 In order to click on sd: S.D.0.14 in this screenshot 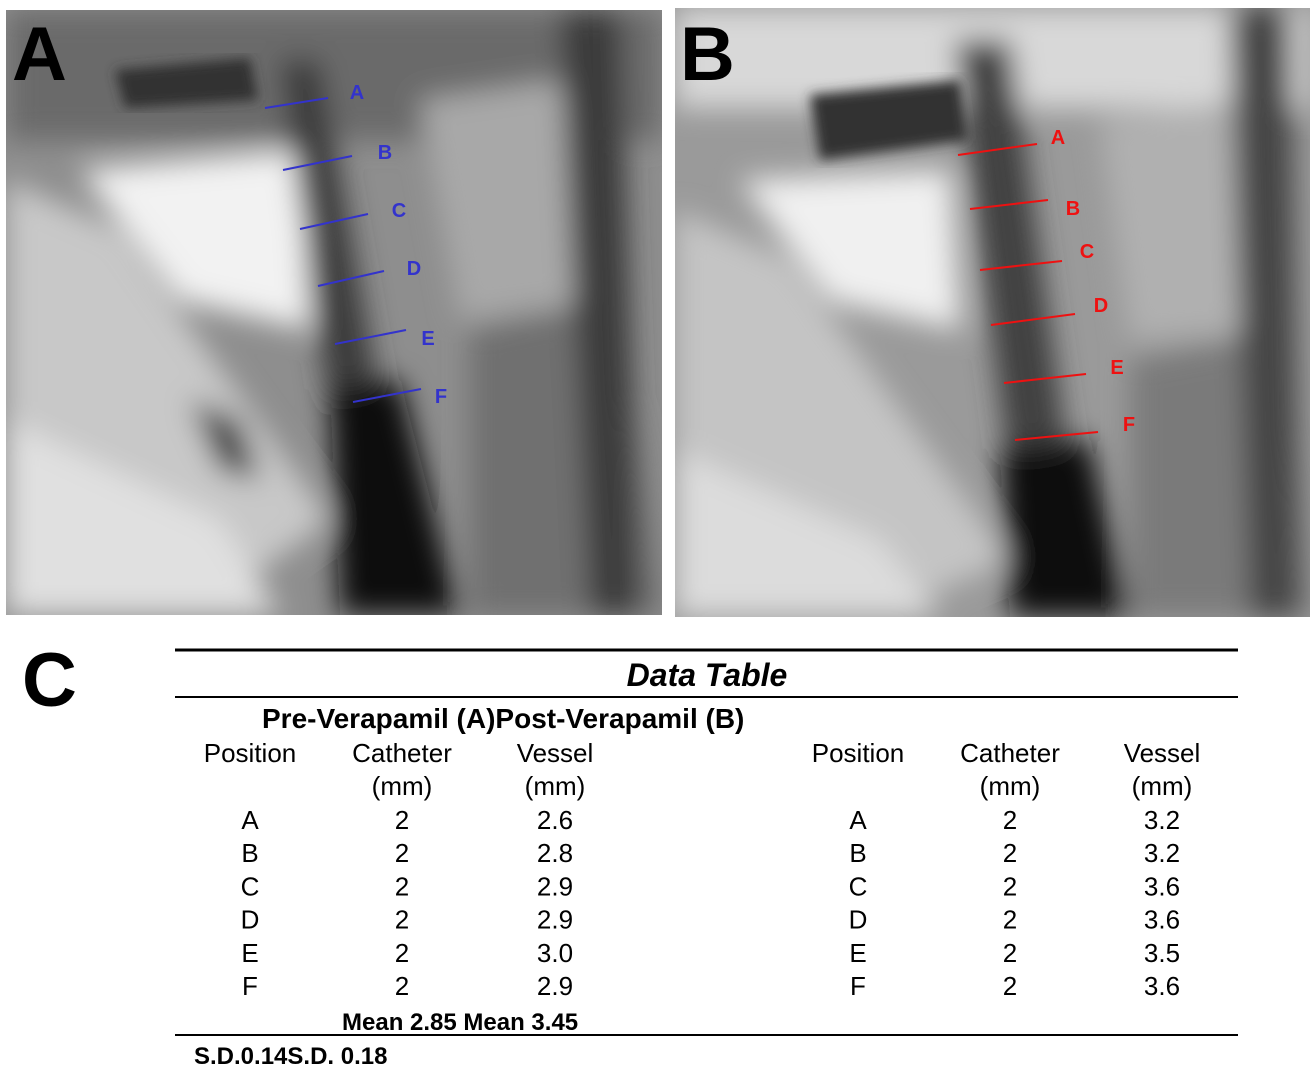, I will do `click(241, 1055)`.